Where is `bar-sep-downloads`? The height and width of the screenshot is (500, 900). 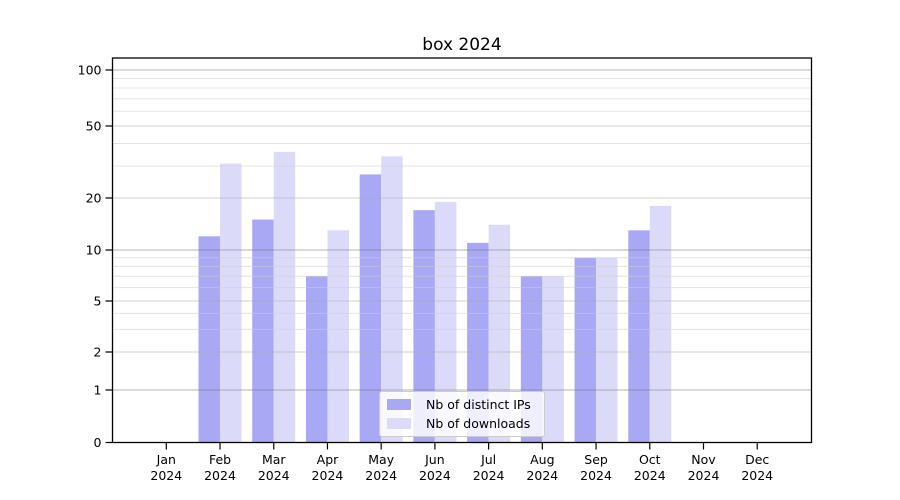
bar-sep-downloads is located at coordinates (607, 350).